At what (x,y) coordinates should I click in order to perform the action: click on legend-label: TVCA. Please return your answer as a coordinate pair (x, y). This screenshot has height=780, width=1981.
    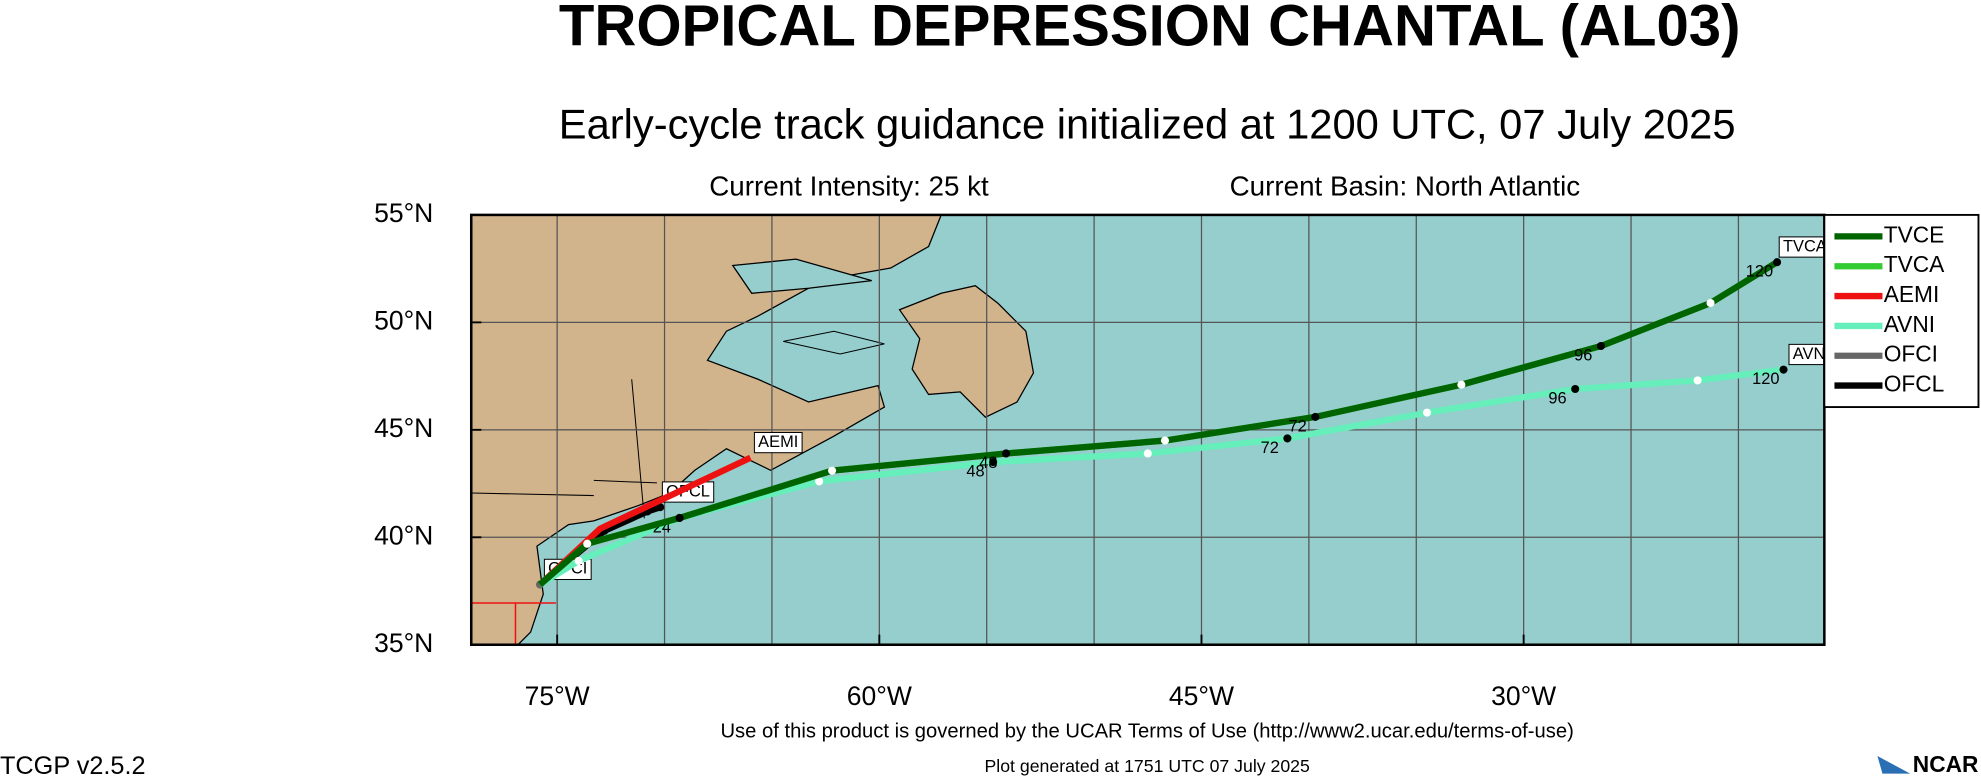
    Looking at the image, I should click on (1914, 264).